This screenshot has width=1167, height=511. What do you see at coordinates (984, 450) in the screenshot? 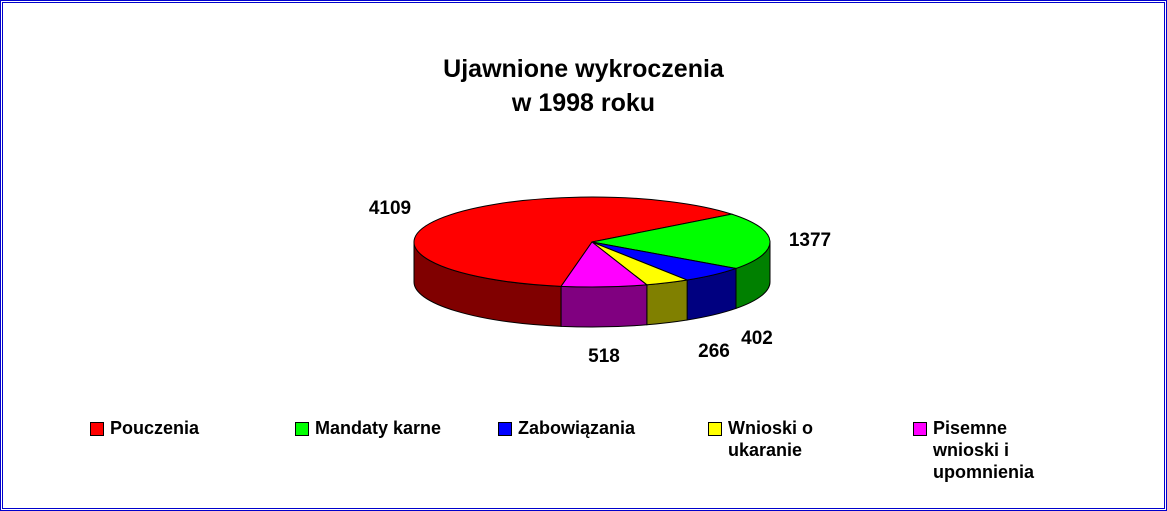
I see `legend-label: Pisemne wnioski i upomnienia` at bounding box center [984, 450].